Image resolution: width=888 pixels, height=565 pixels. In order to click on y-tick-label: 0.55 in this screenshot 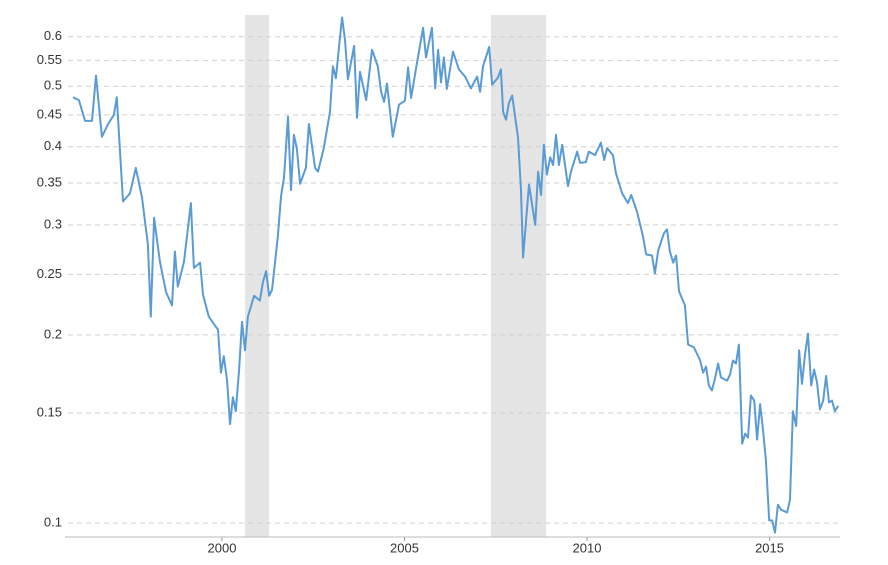, I will do `click(49, 59)`.